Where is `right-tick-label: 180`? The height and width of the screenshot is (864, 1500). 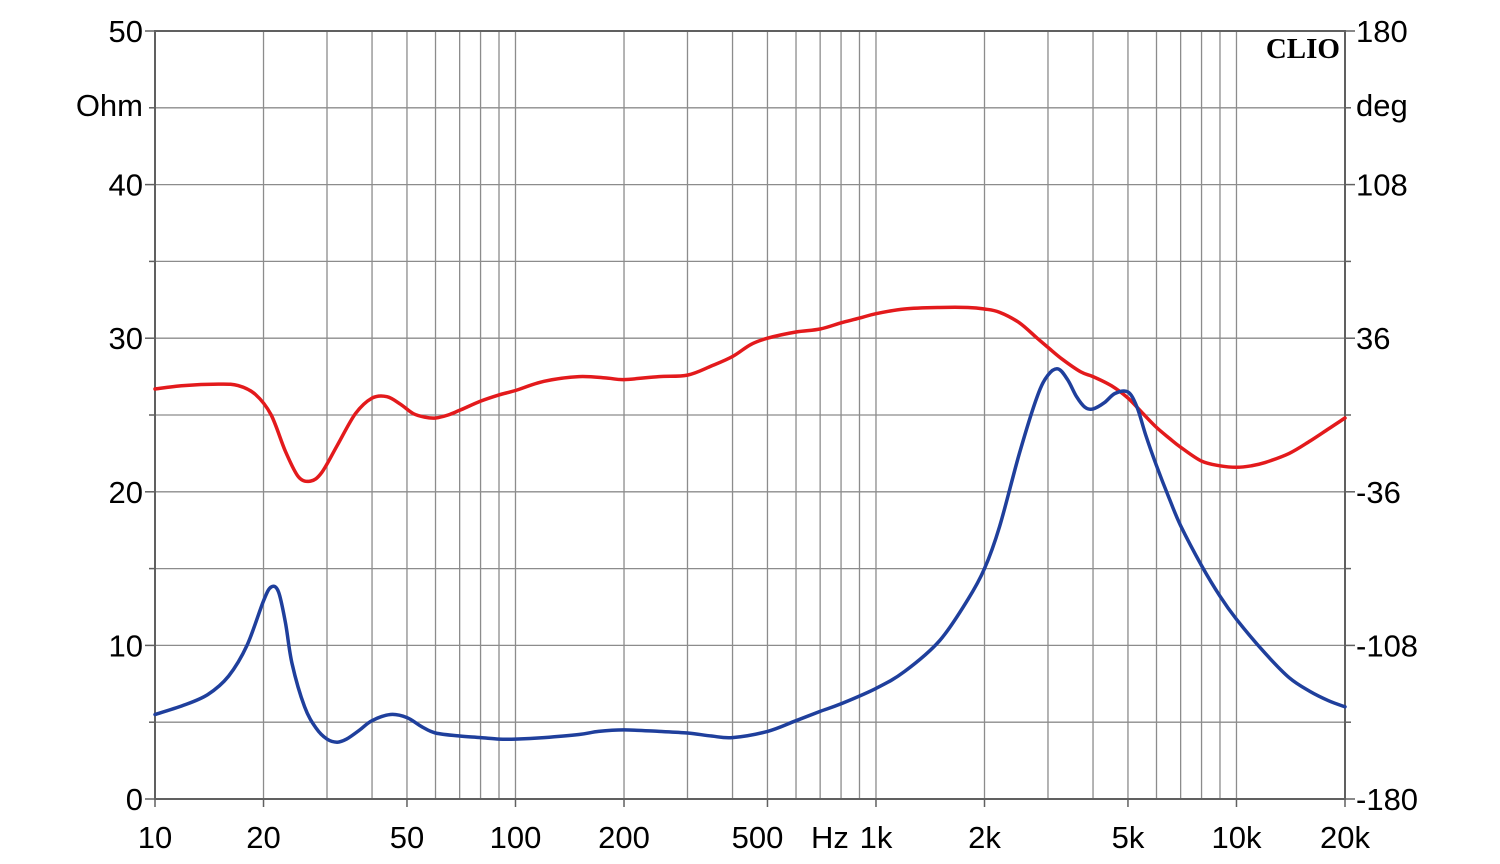
right-tick-label: 180 is located at coordinates (1382, 31).